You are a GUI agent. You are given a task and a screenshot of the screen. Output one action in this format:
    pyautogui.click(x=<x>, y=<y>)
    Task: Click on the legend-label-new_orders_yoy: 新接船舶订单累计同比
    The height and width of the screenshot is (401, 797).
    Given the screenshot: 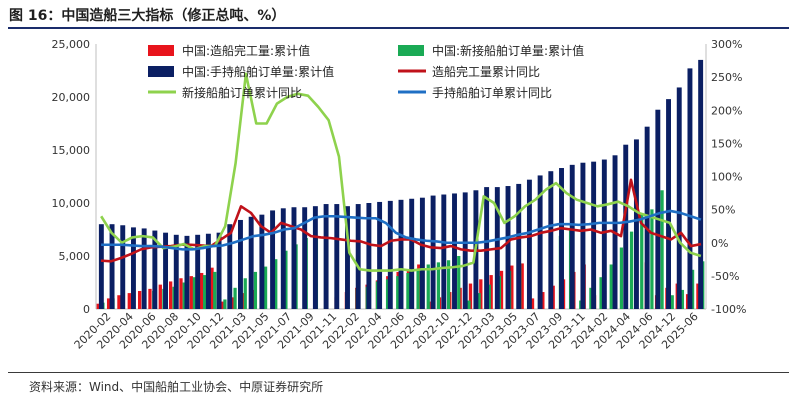 What is the action you would take?
    pyautogui.click(x=242, y=92)
    